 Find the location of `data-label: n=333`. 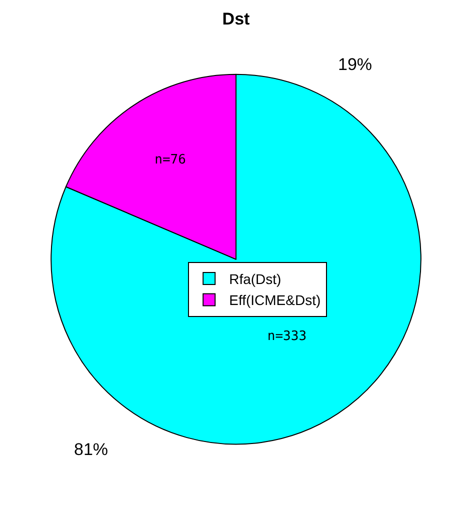

data-label: n=333 is located at coordinates (287, 336).